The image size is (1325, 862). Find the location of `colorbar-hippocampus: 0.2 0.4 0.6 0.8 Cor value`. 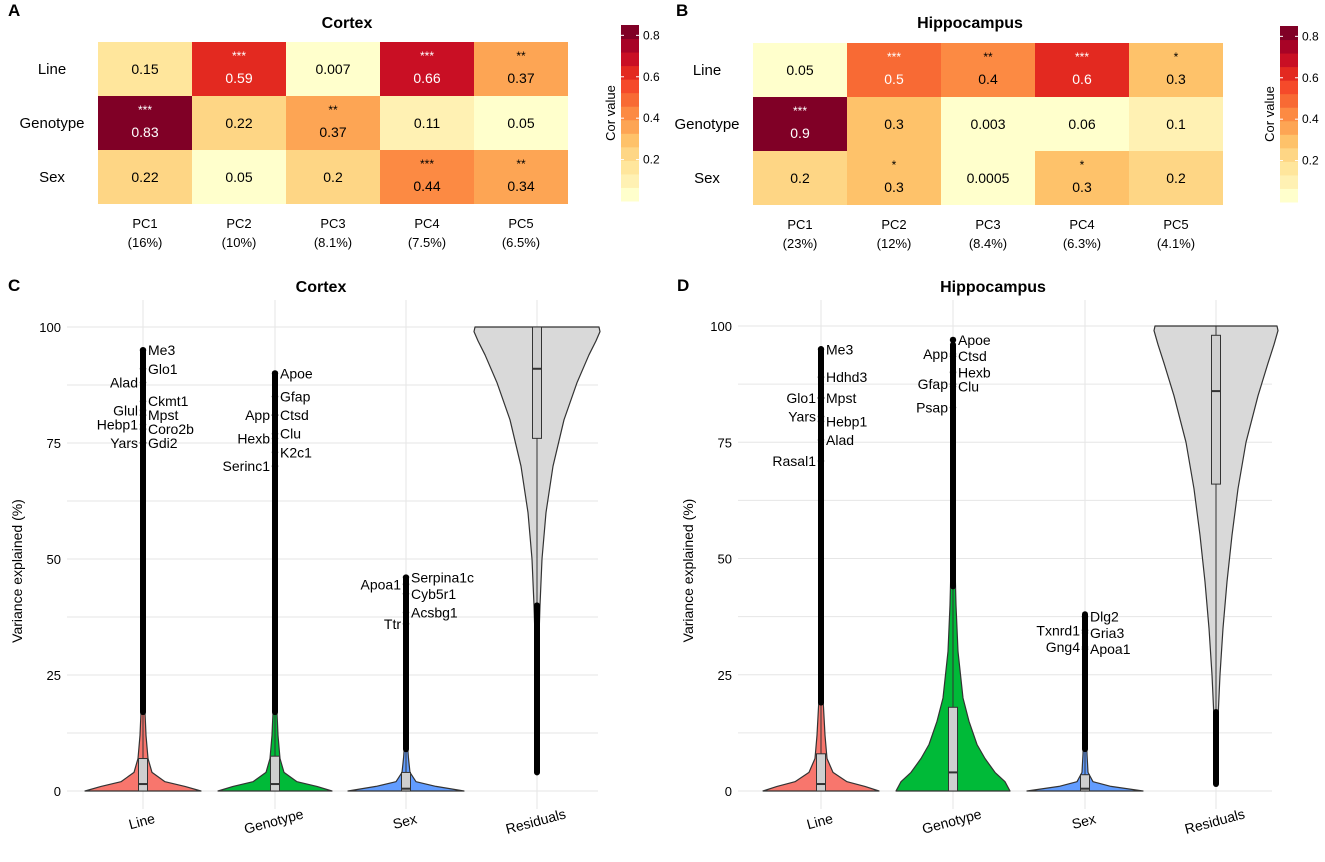

colorbar-hippocampus: 0.2 0.4 0.6 0.8 Cor value is located at coordinates (1290, 114).